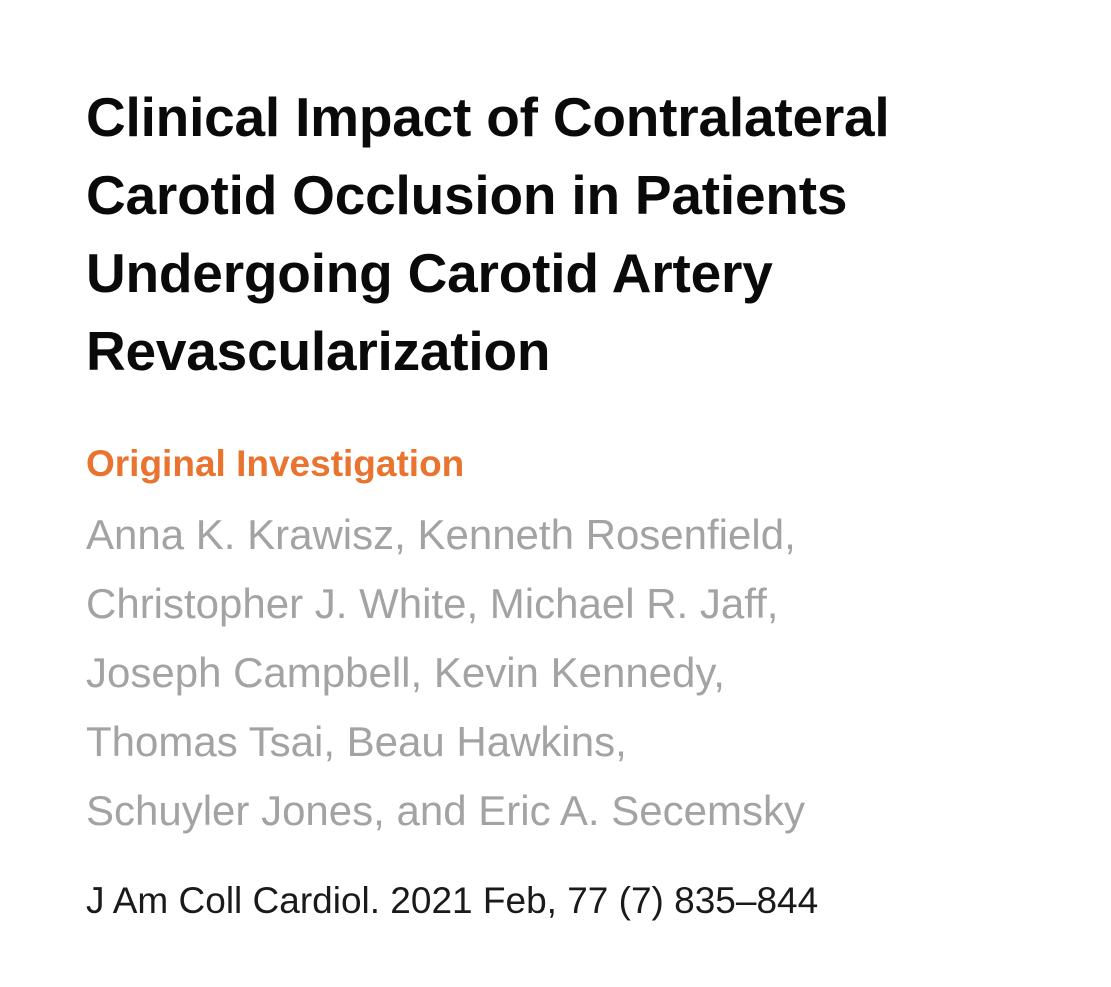 The height and width of the screenshot is (987, 1111). I want to click on author-line: Joseph Campbell, Kevin Kennedy,, so click(405, 672).